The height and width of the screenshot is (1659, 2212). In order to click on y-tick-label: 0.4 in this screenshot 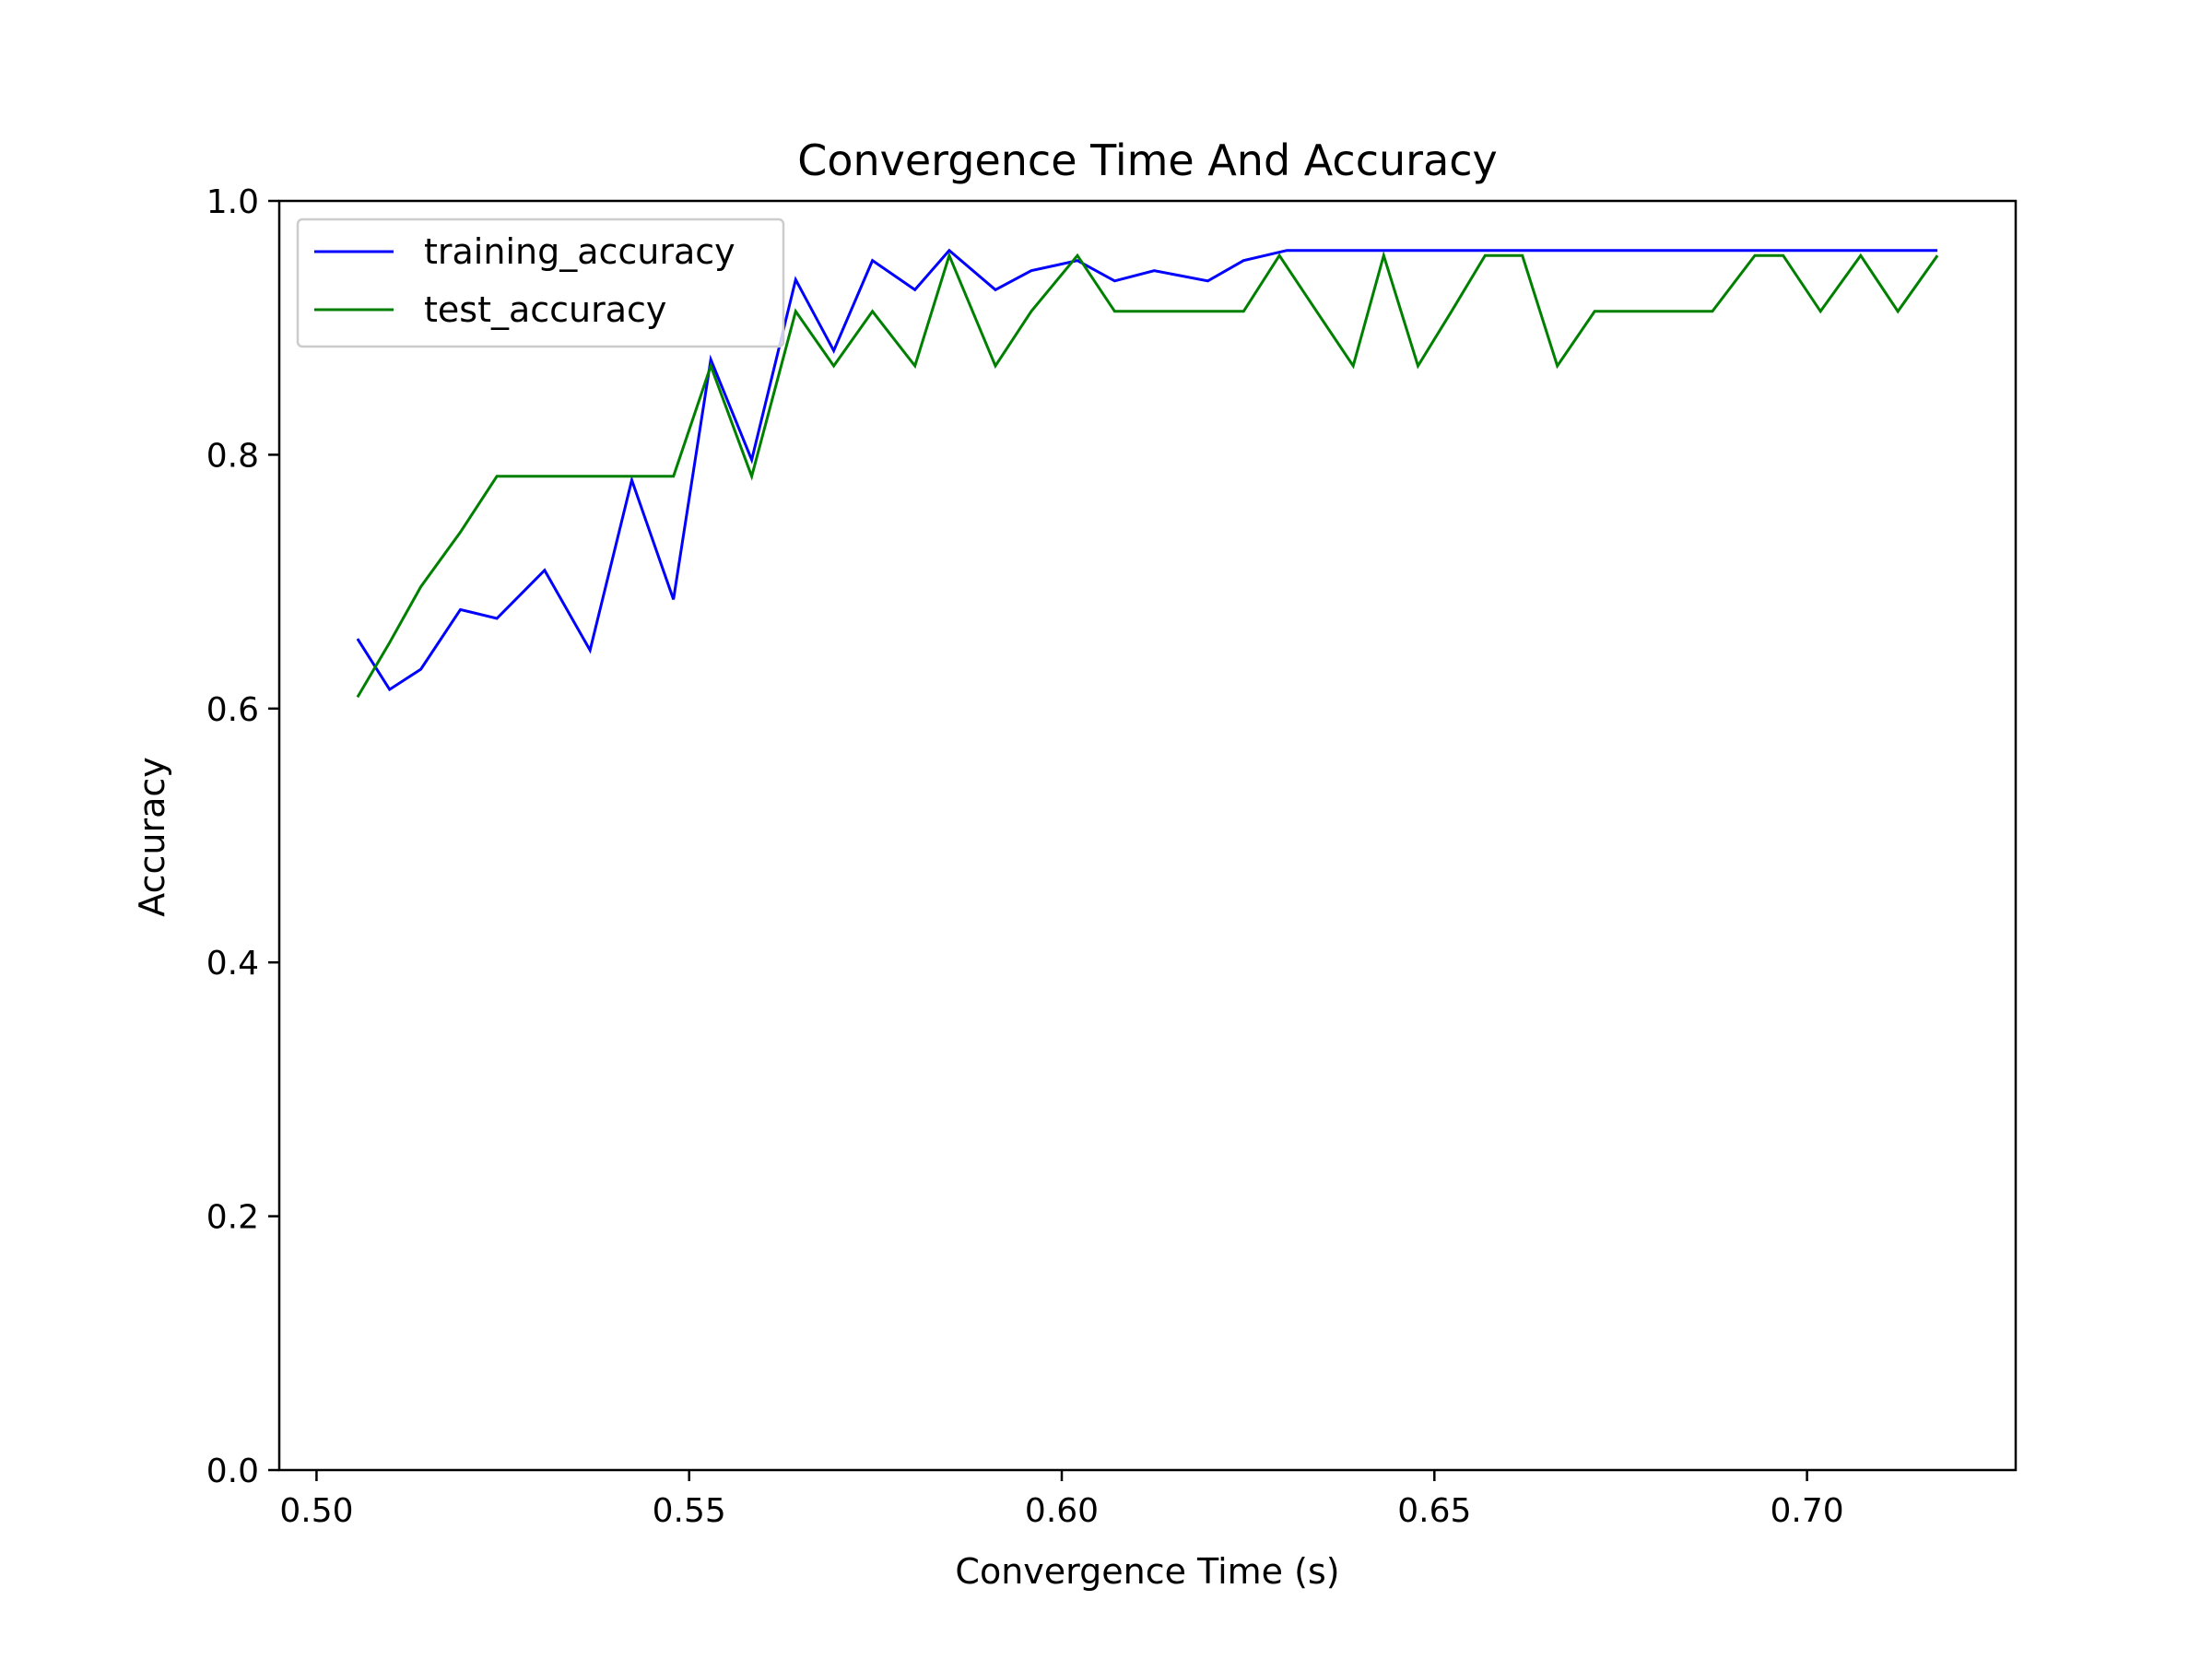, I will do `click(232, 963)`.